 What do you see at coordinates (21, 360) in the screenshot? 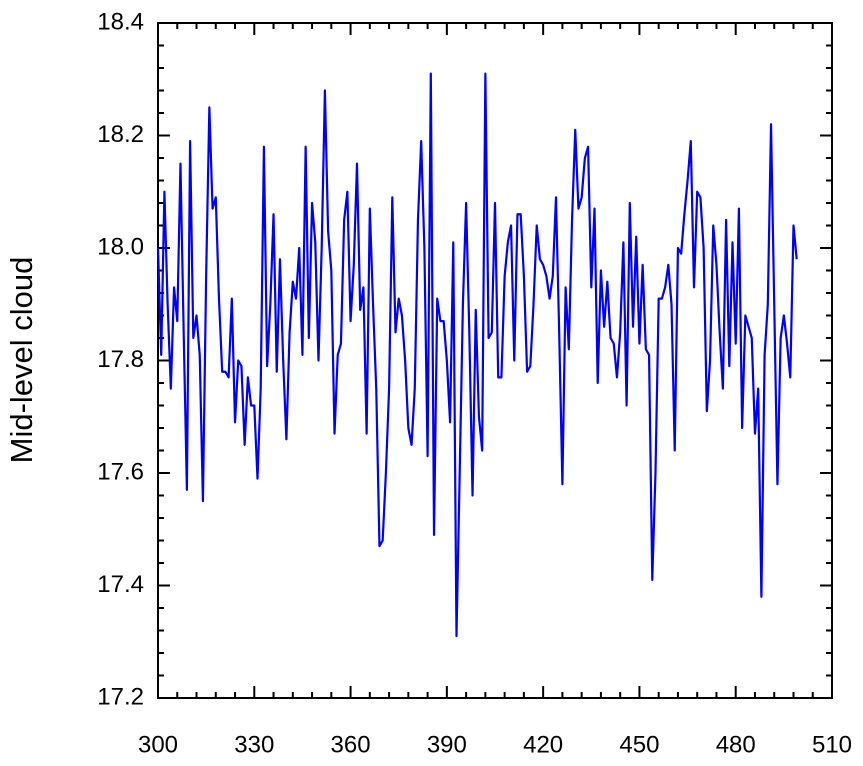
I see `y-axis-label: Mid-level cloud` at bounding box center [21, 360].